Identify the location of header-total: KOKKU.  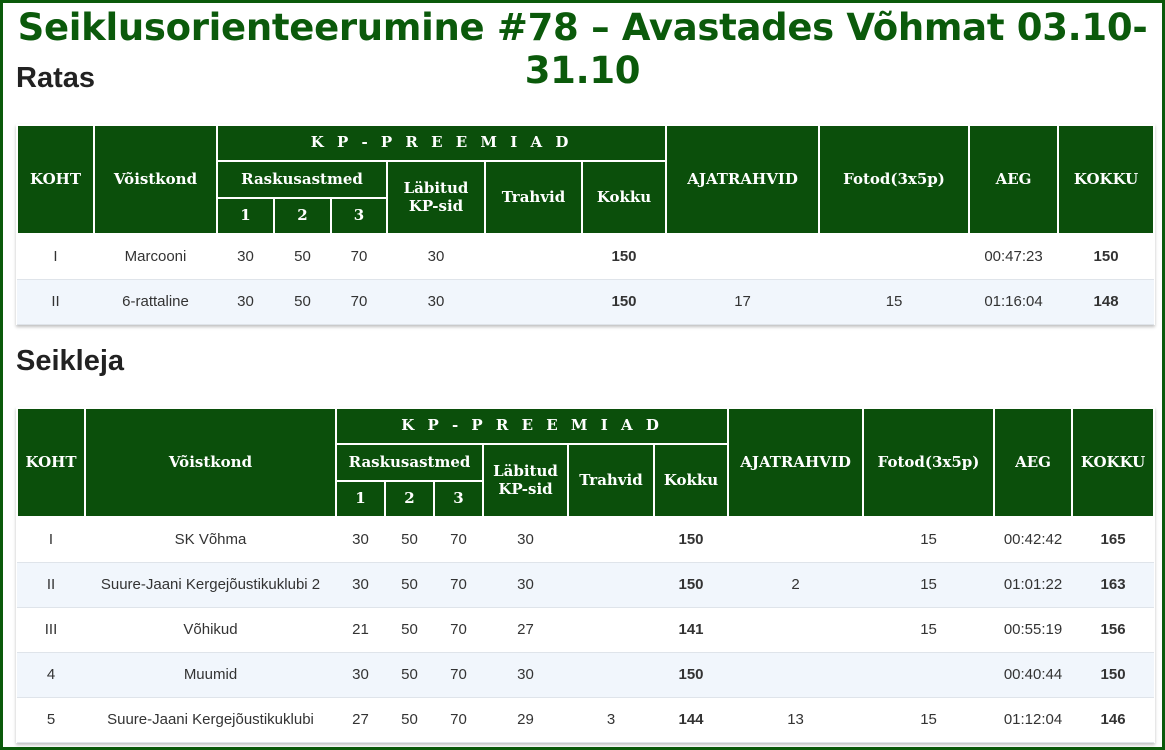
(1113, 462).